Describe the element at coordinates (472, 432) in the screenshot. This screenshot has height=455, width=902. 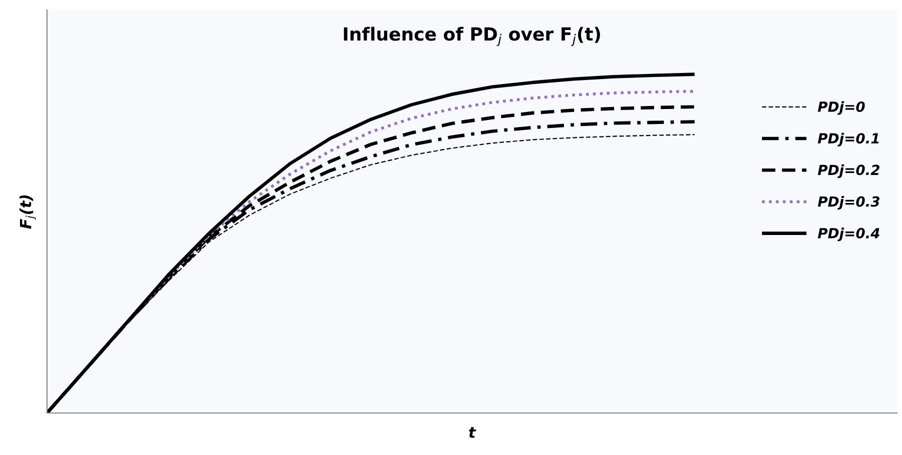
I see `x-axis-title: t` at that location.